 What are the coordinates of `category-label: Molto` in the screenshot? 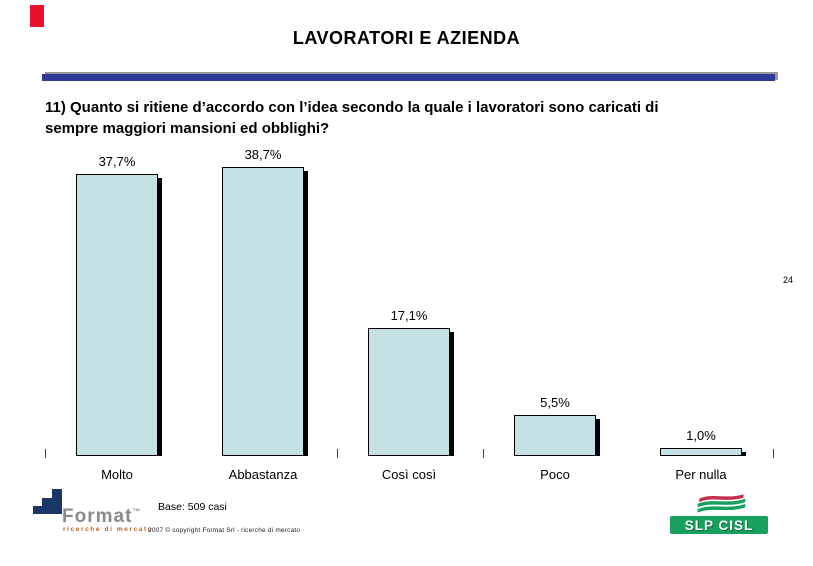 It's located at (117, 474).